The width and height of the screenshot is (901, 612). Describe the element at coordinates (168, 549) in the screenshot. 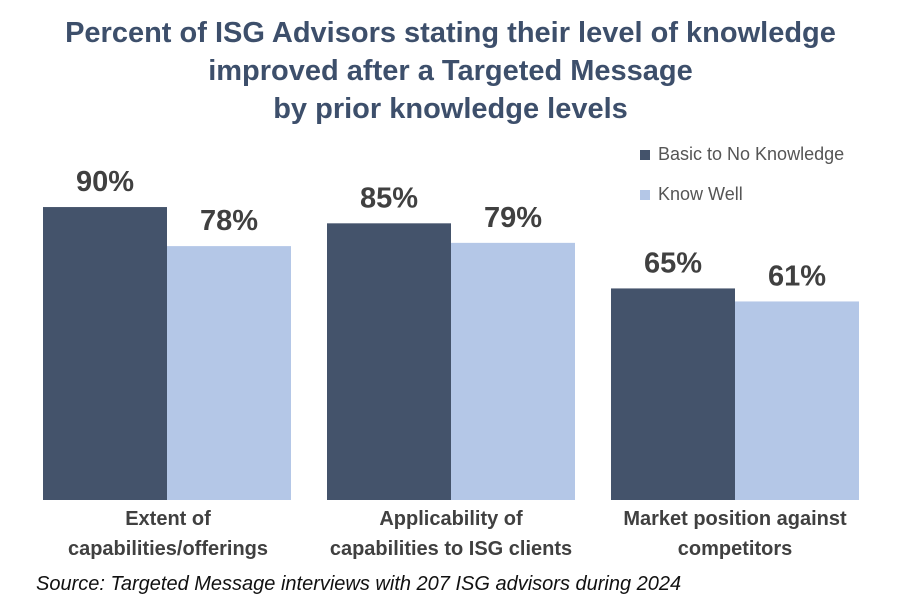

I see `category-label-1-line-2: capabilities/offerings` at that location.